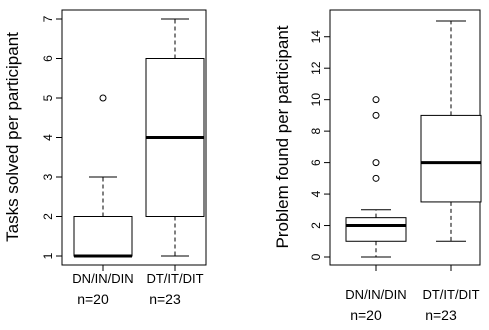 The width and height of the screenshot is (489, 330). Describe the element at coordinates (48, 18) in the screenshot. I see `y-tick-label: 7` at that location.